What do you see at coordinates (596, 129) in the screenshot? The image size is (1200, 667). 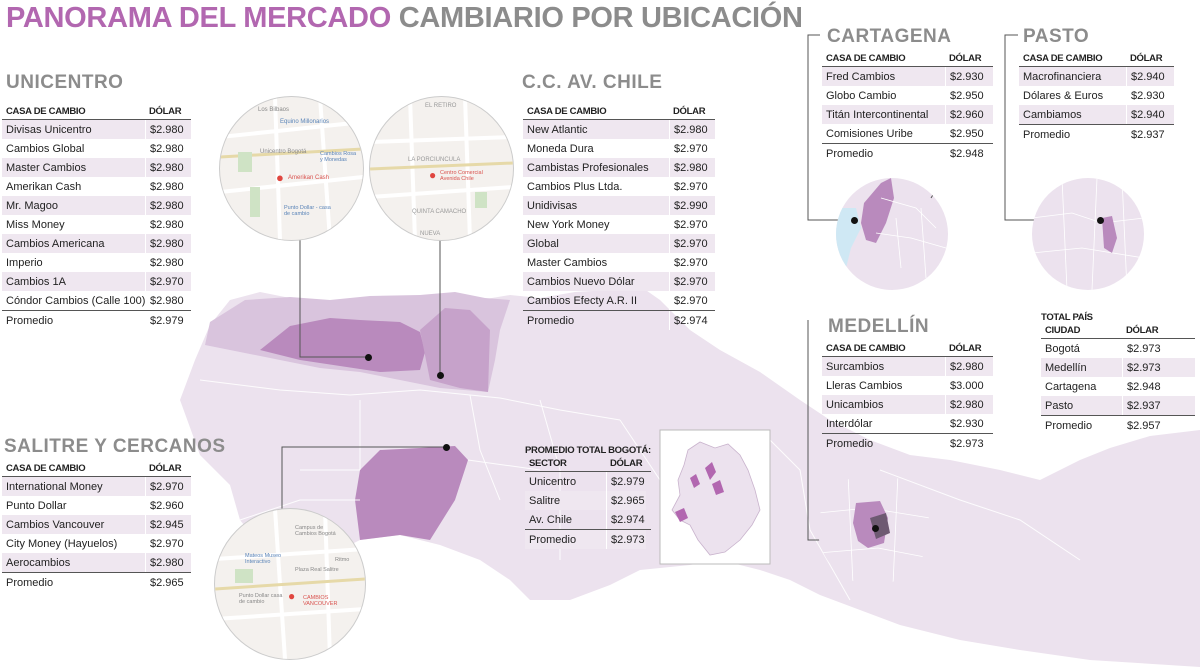 I see `house-name: New Atlantic` at bounding box center [596, 129].